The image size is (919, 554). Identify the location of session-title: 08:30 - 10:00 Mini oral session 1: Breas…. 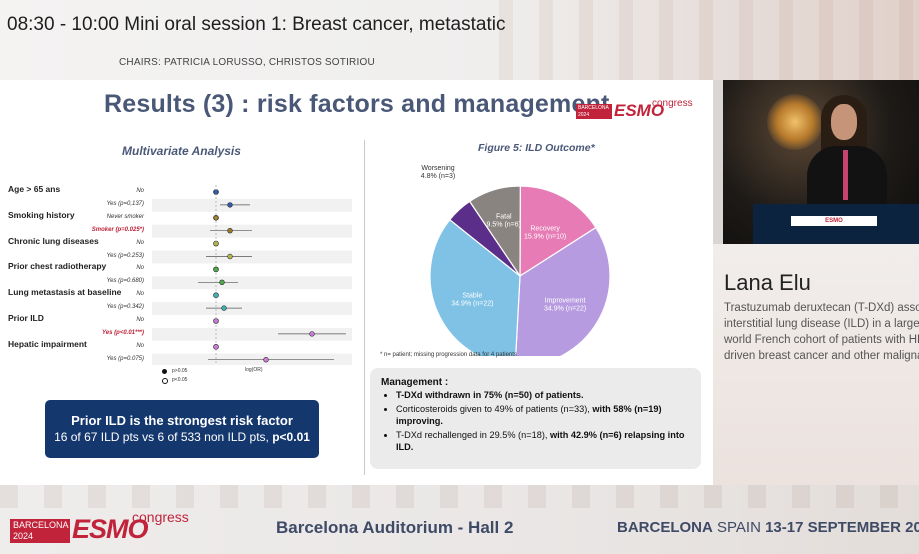
(256, 24).